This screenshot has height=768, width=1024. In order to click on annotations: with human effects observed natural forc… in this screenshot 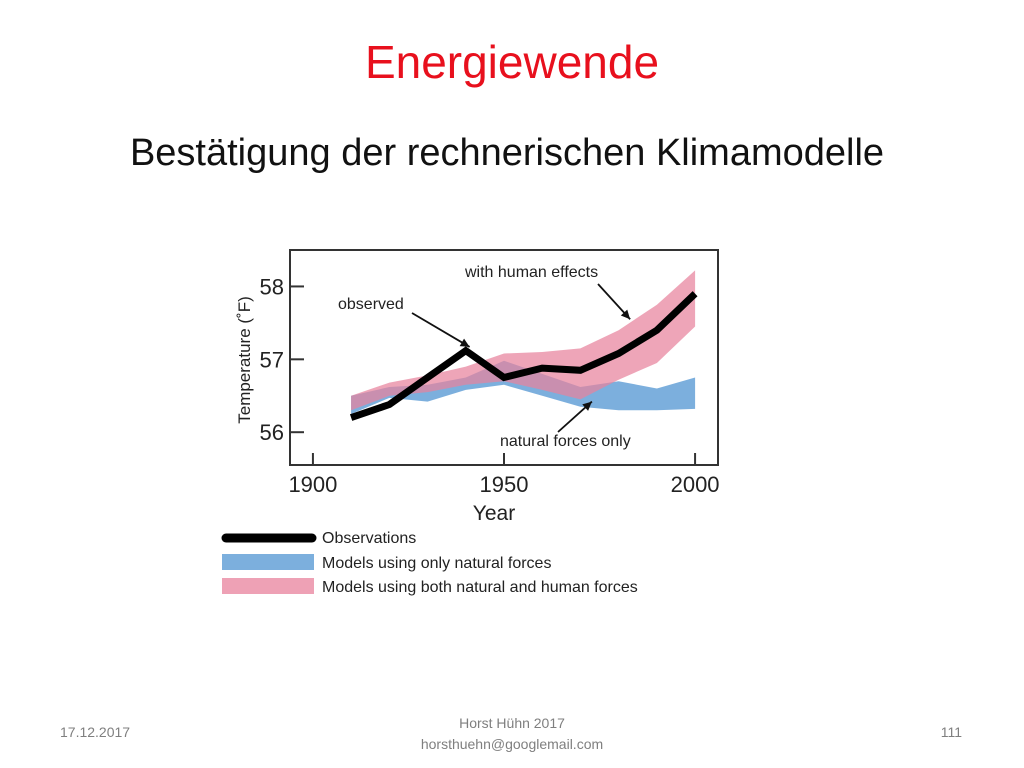, I will do `click(484, 357)`.